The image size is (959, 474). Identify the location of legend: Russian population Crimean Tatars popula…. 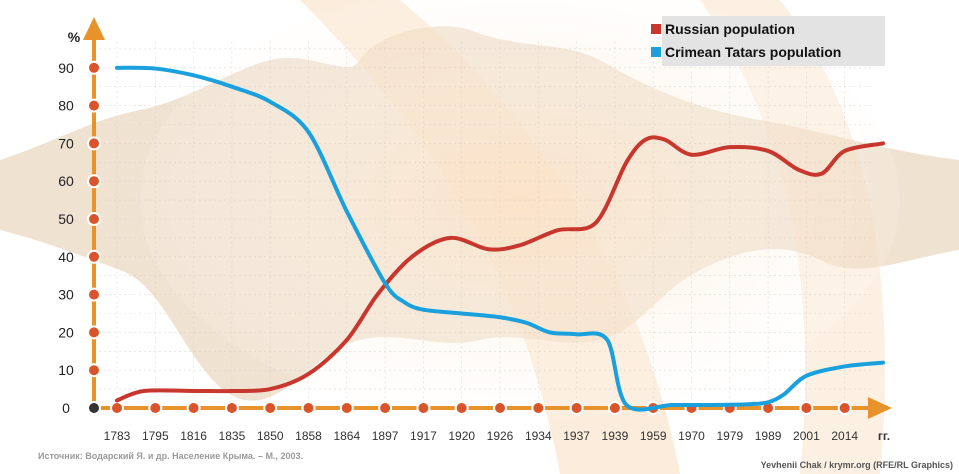
(768, 41).